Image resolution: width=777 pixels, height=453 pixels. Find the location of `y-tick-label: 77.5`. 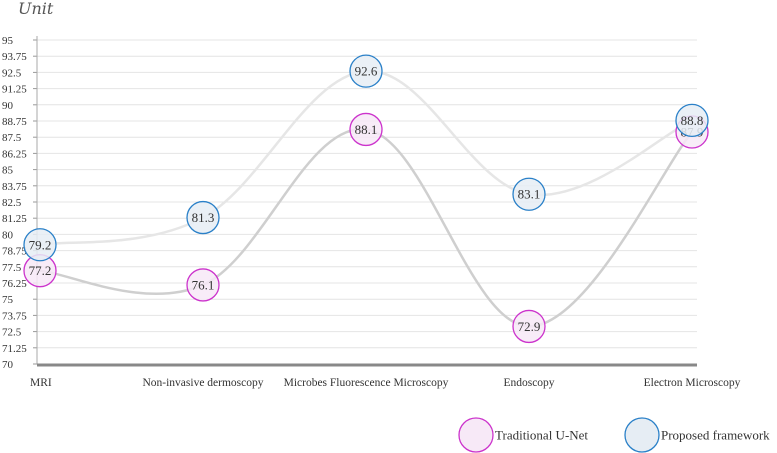

y-tick-label: 77.5 is located at coordinates (12, 268).